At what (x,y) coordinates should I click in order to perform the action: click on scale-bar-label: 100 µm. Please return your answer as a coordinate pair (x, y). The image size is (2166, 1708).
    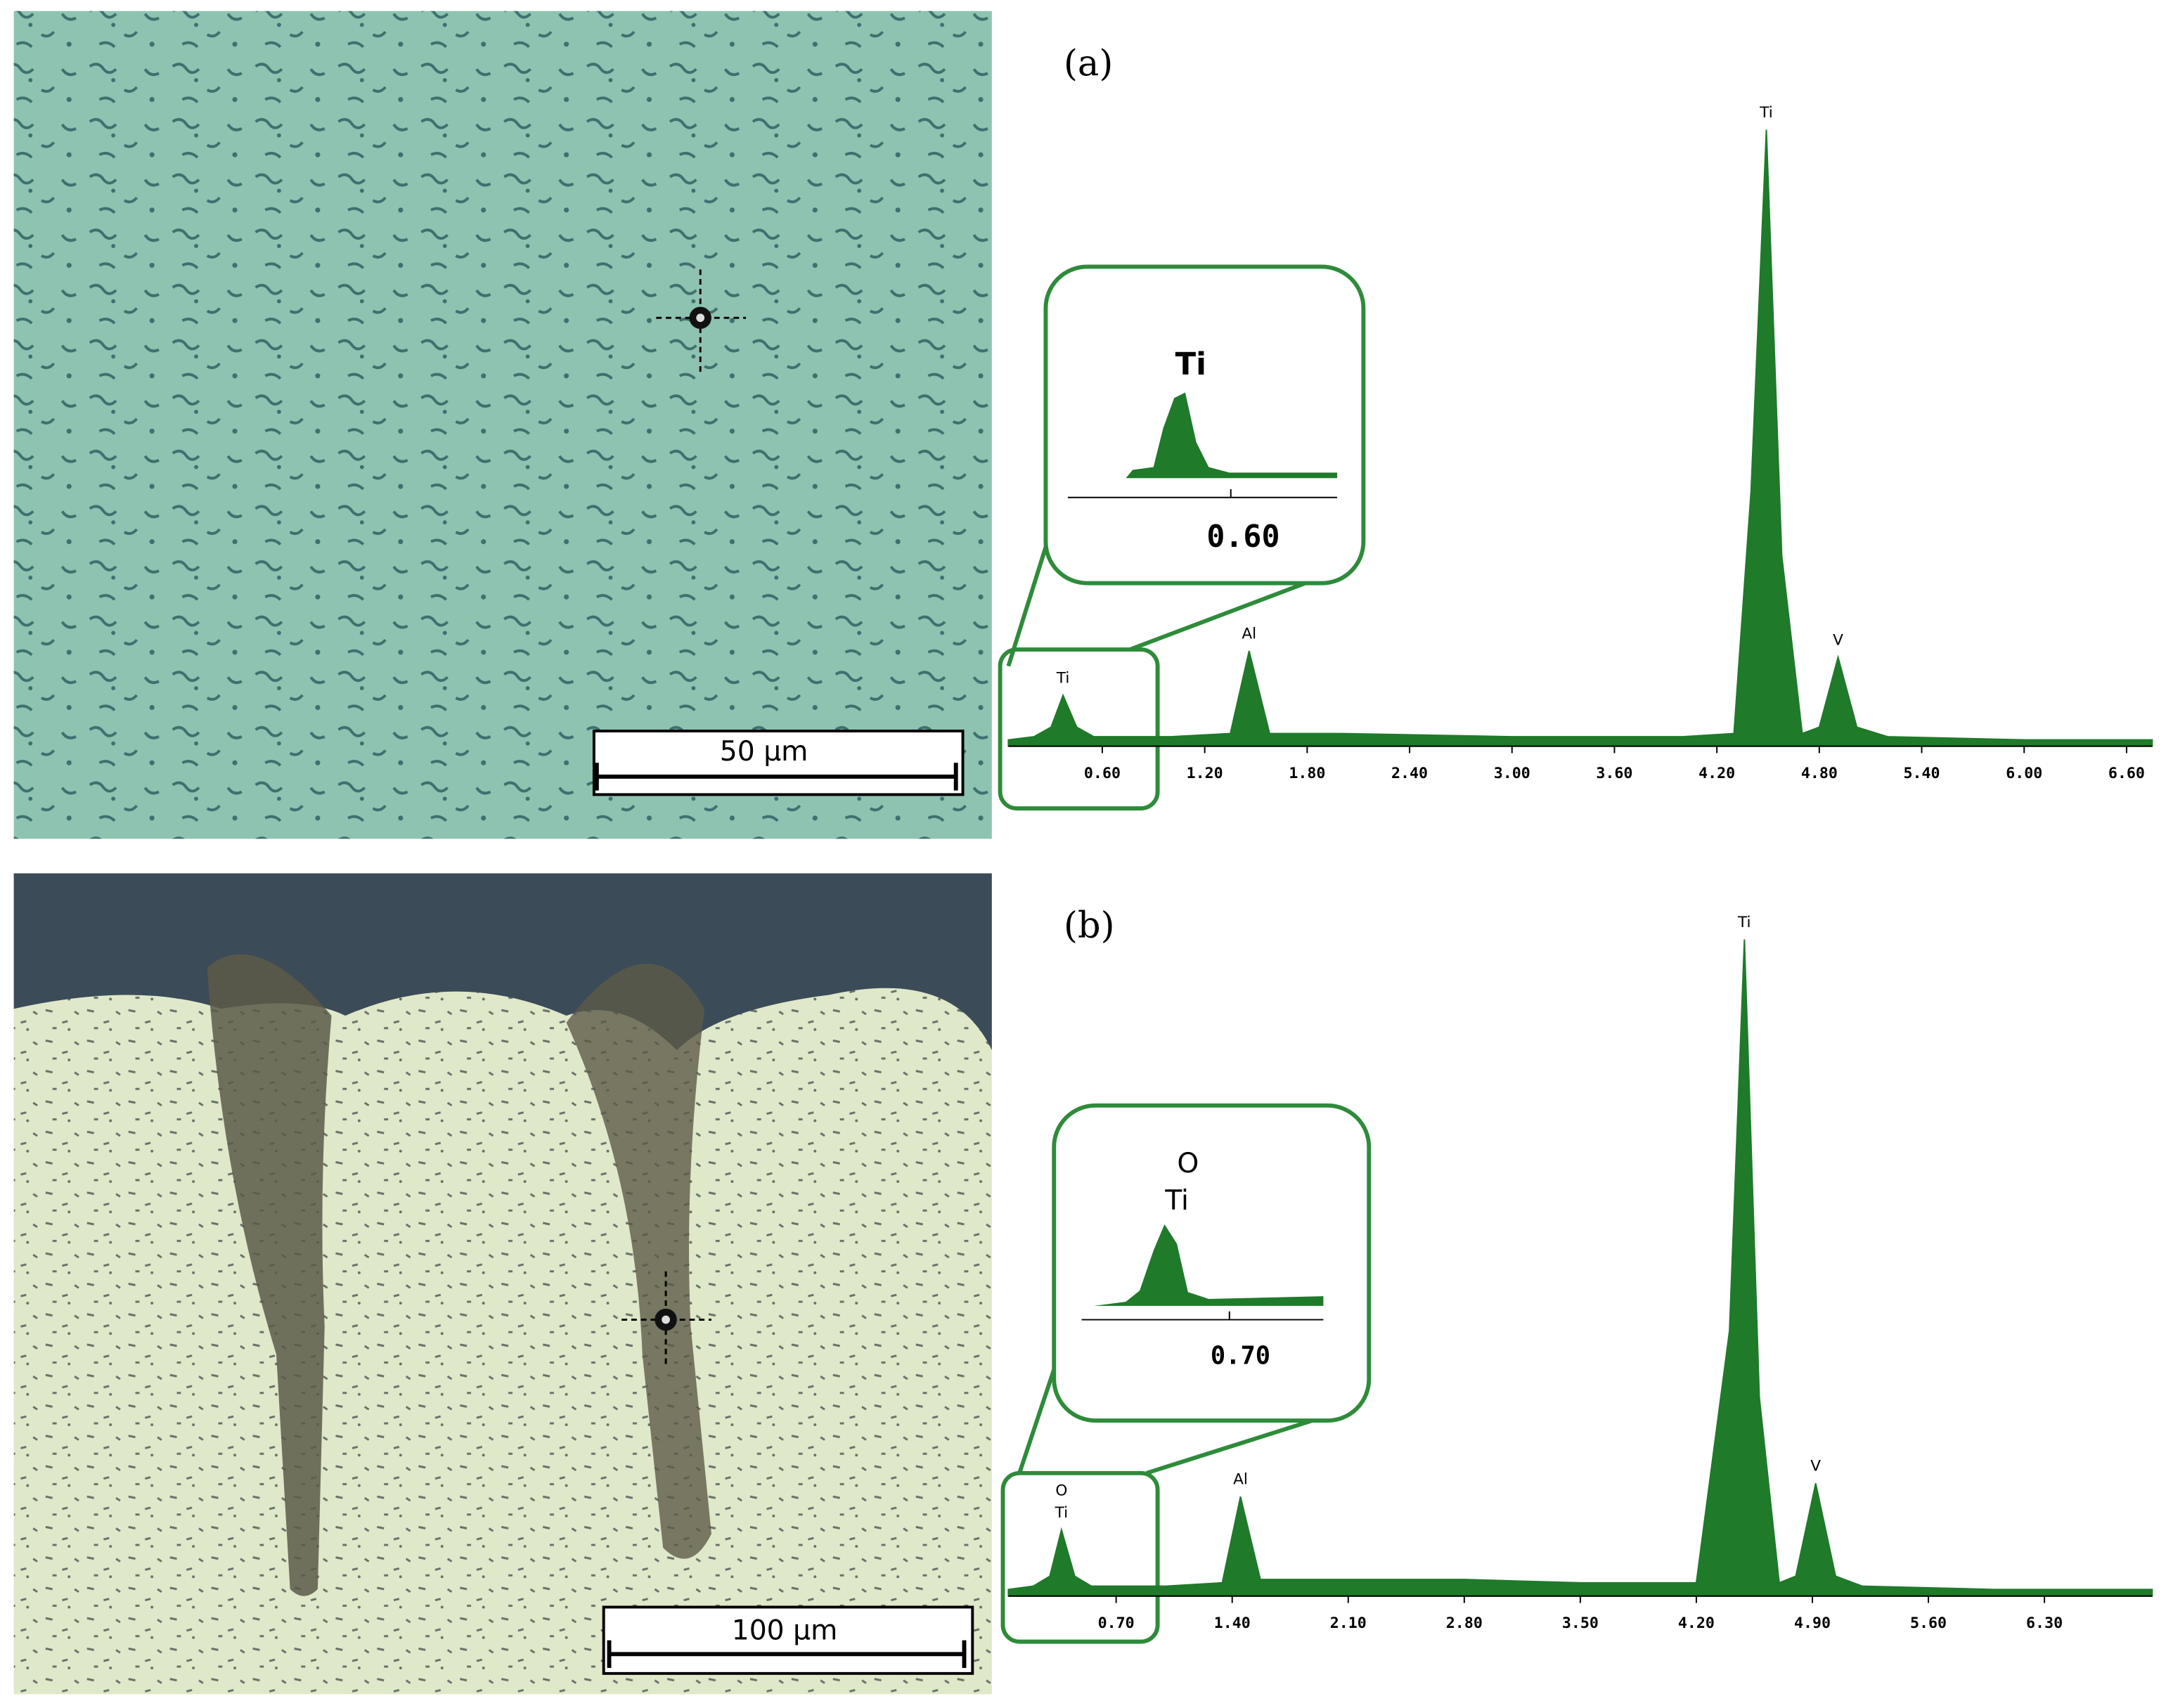
    Looking at the image, I should click on (785, 1630).